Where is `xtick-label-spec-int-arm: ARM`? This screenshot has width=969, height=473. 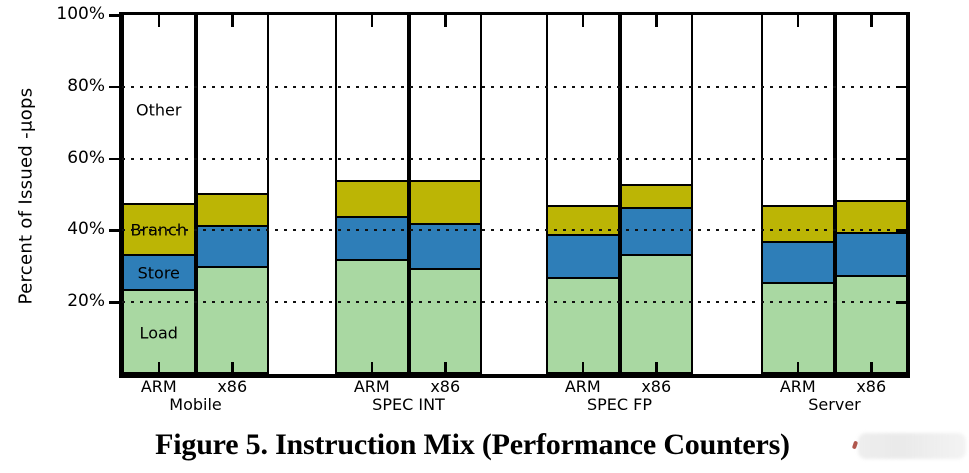 xtick-label-spec-int-arm: ARM is located at coordinates (371, 386).